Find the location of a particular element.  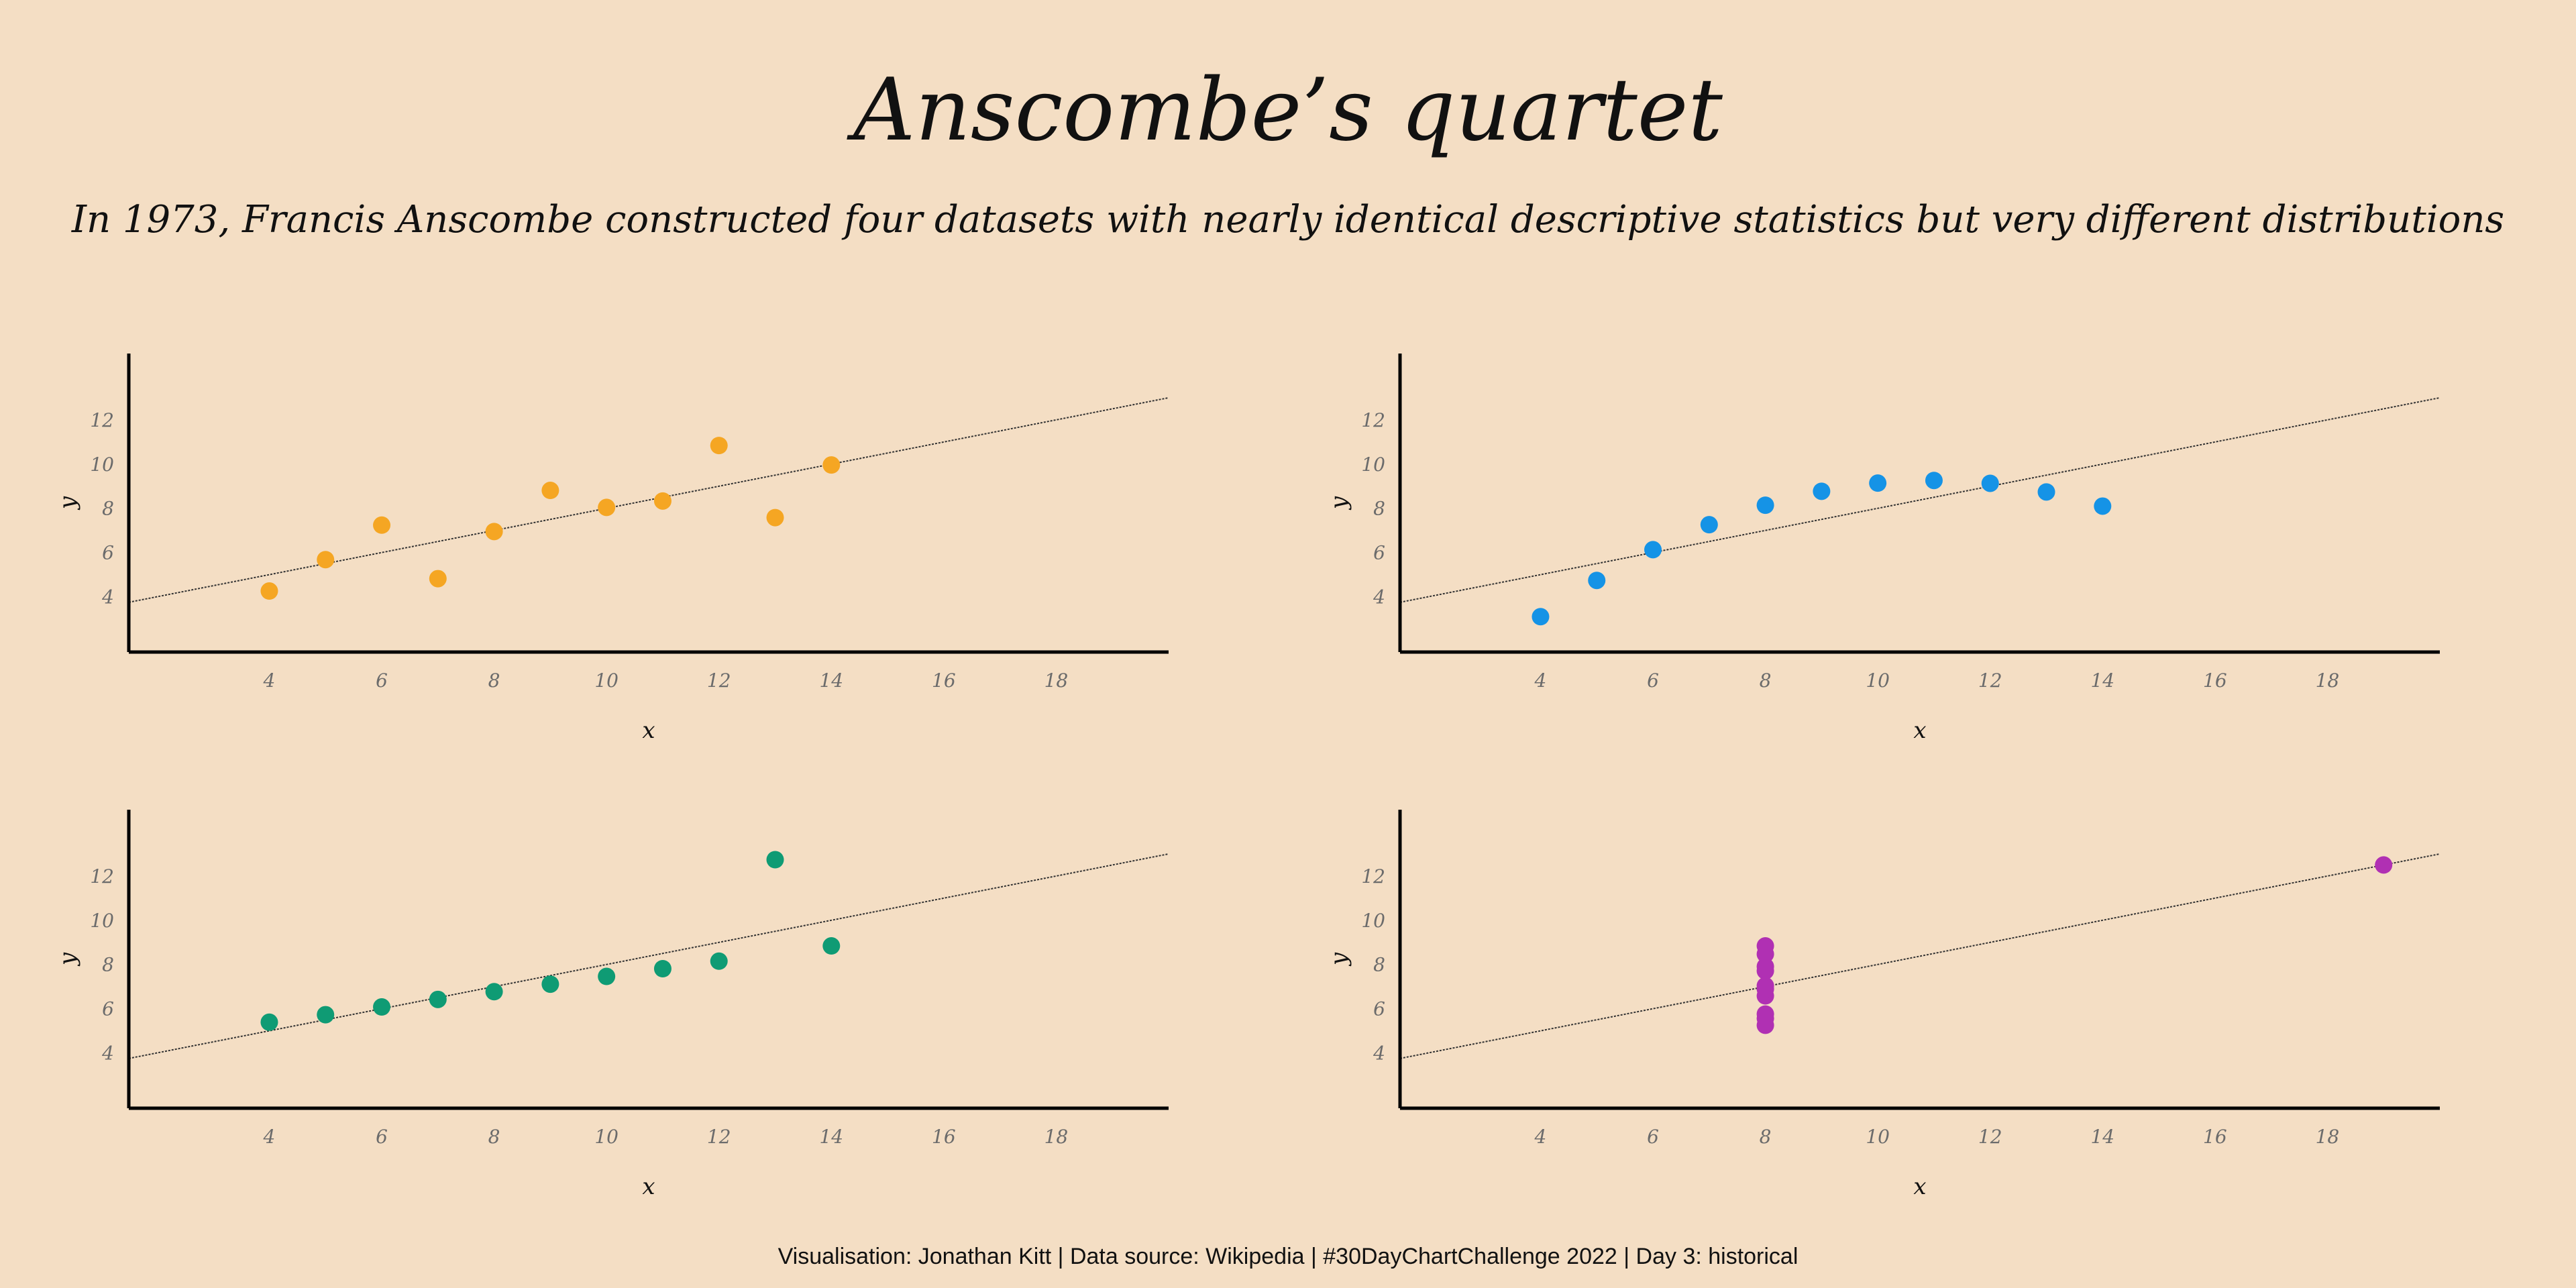

scatter-panel-1: 4 6 8 10 12 14 16 18 4 6 8 10 12 x y is located at coordinates (611, 549).